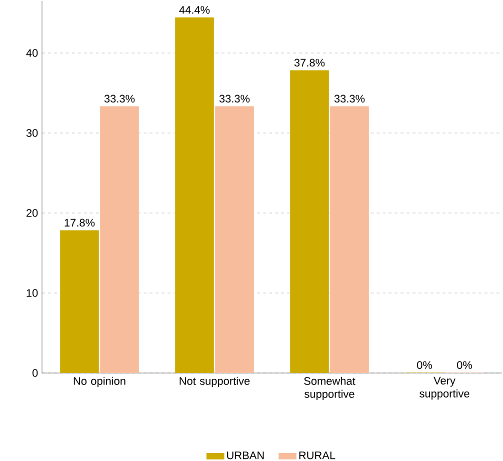  Describe the element at coordinates (245, 456) in the screenshot. I see `legend-label: URBAN` at that location.